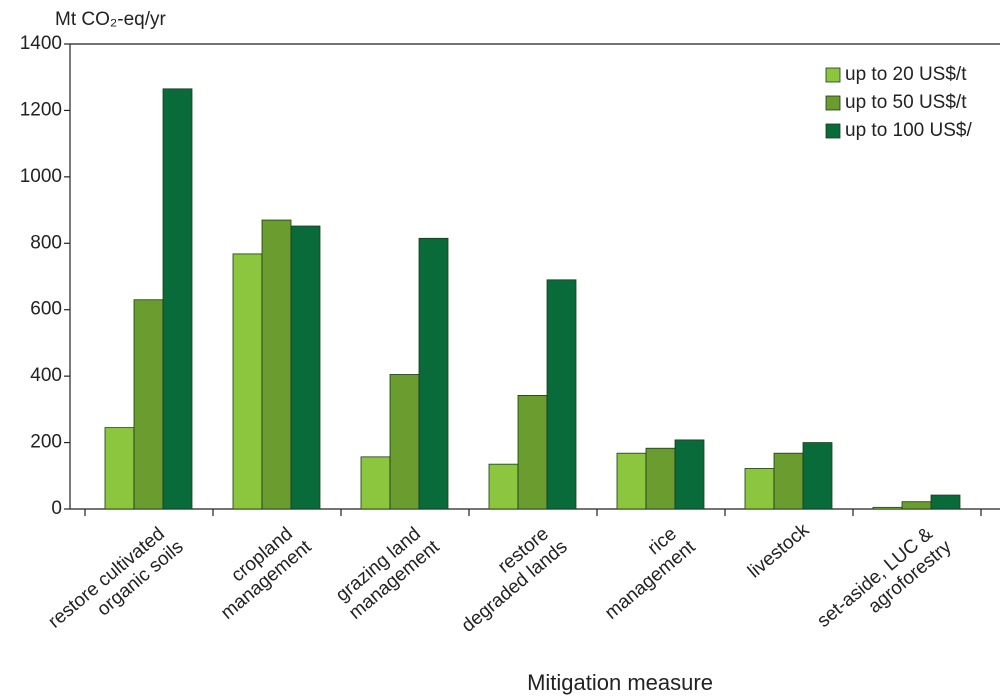 Image resolution: width=1000 pixels, height=698 pixels. I want to click on y-tick-label: 200, so click(46, 442).